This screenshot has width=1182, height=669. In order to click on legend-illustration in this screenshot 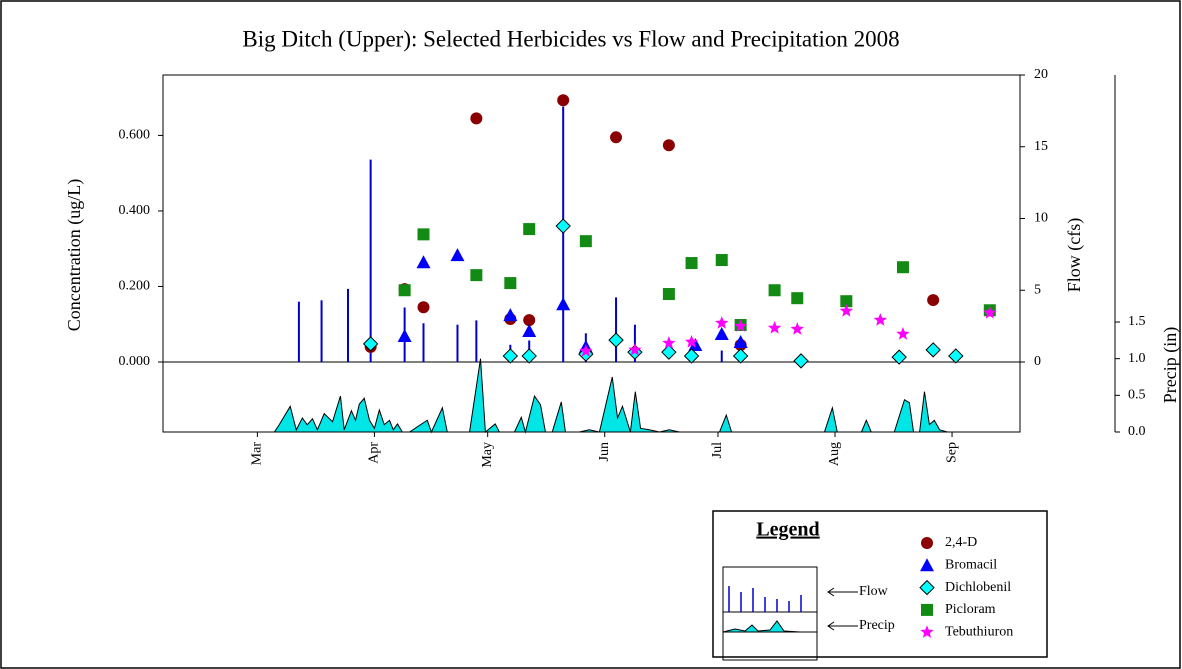, I will do `click(790, 613)`.